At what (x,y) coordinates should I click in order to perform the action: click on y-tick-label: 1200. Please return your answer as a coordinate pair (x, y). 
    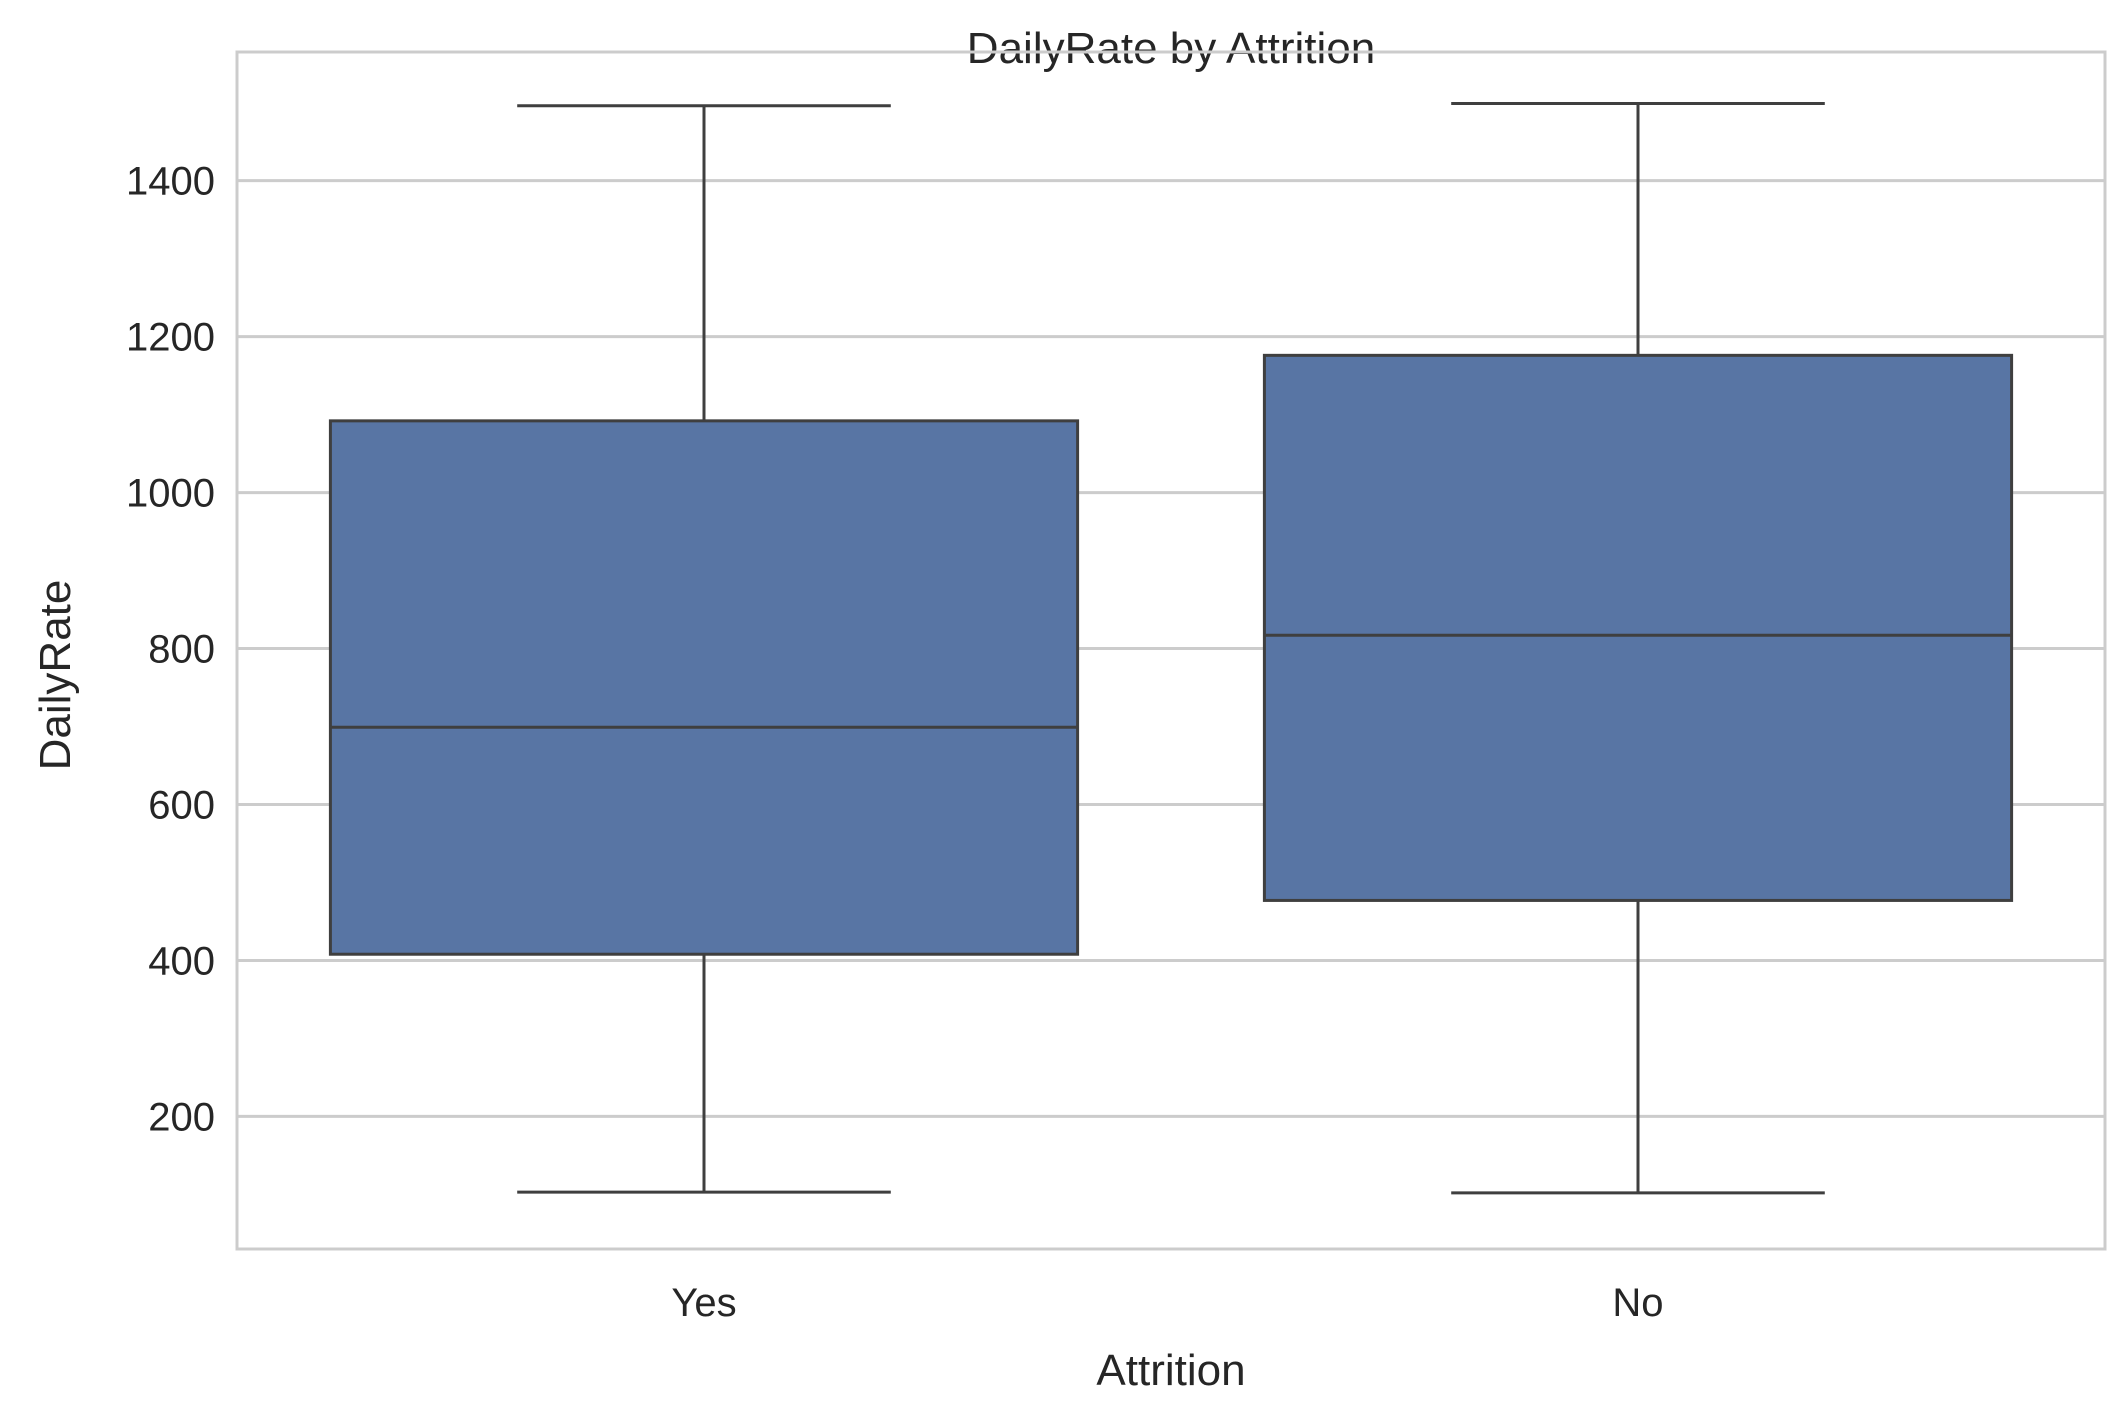
    Looking at the image, I should click on (170, 338).